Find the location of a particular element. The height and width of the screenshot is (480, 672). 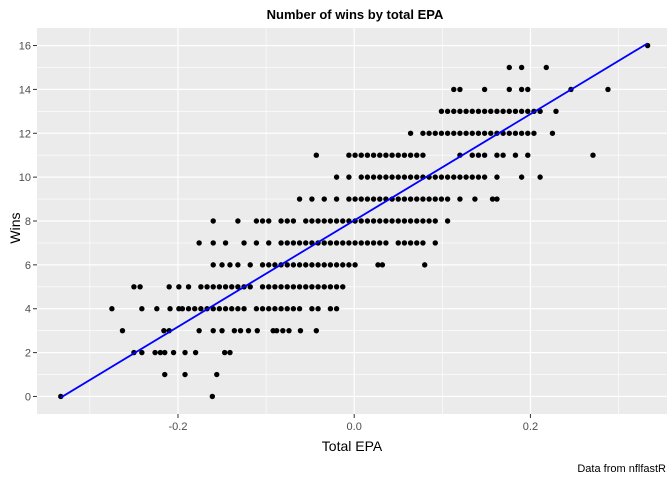

y-axis-label: Wins is located at coordinates (15, 227).